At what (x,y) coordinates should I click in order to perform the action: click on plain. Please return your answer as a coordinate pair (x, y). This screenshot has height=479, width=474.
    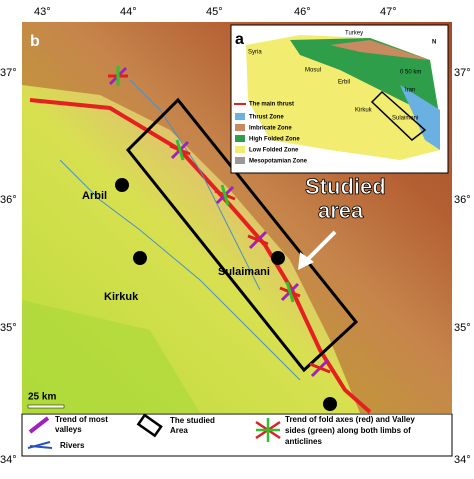
    Looking at the image, I should click on (111, 356).